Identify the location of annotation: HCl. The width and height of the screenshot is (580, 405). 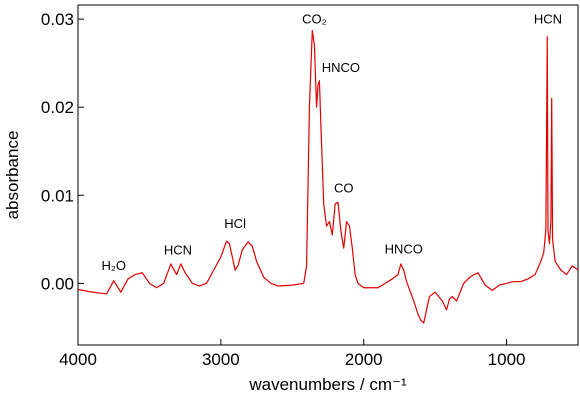
(235, 223).